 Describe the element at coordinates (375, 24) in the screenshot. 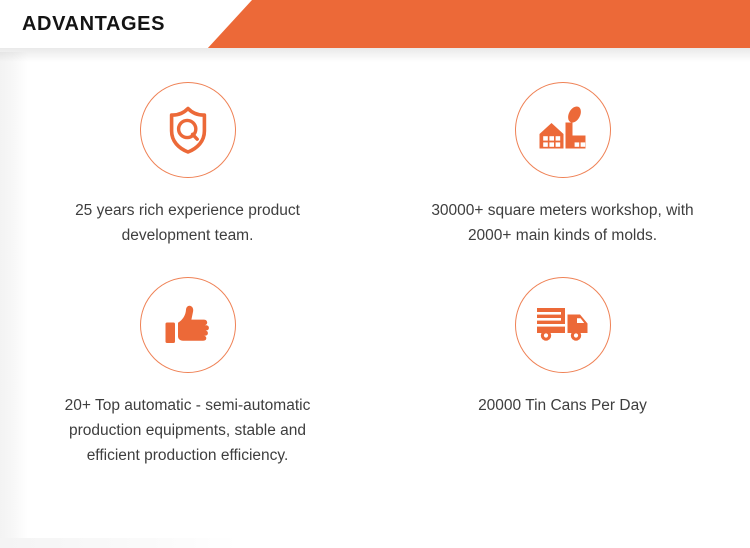

I see `section-header: ADVANTAGES` at that location.